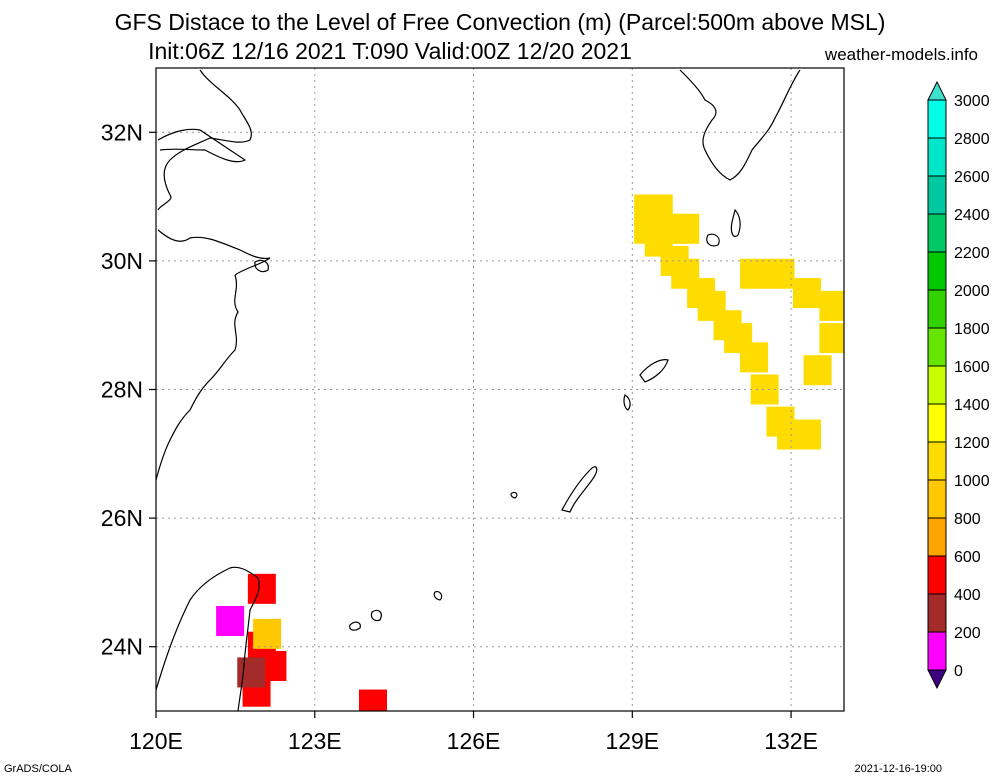 Image resolution: width=1000 pixels, height=779 pixels. Describe the element at coordinates (202, 145) in the screenshot. I see `coastline-yangtze` at that location.